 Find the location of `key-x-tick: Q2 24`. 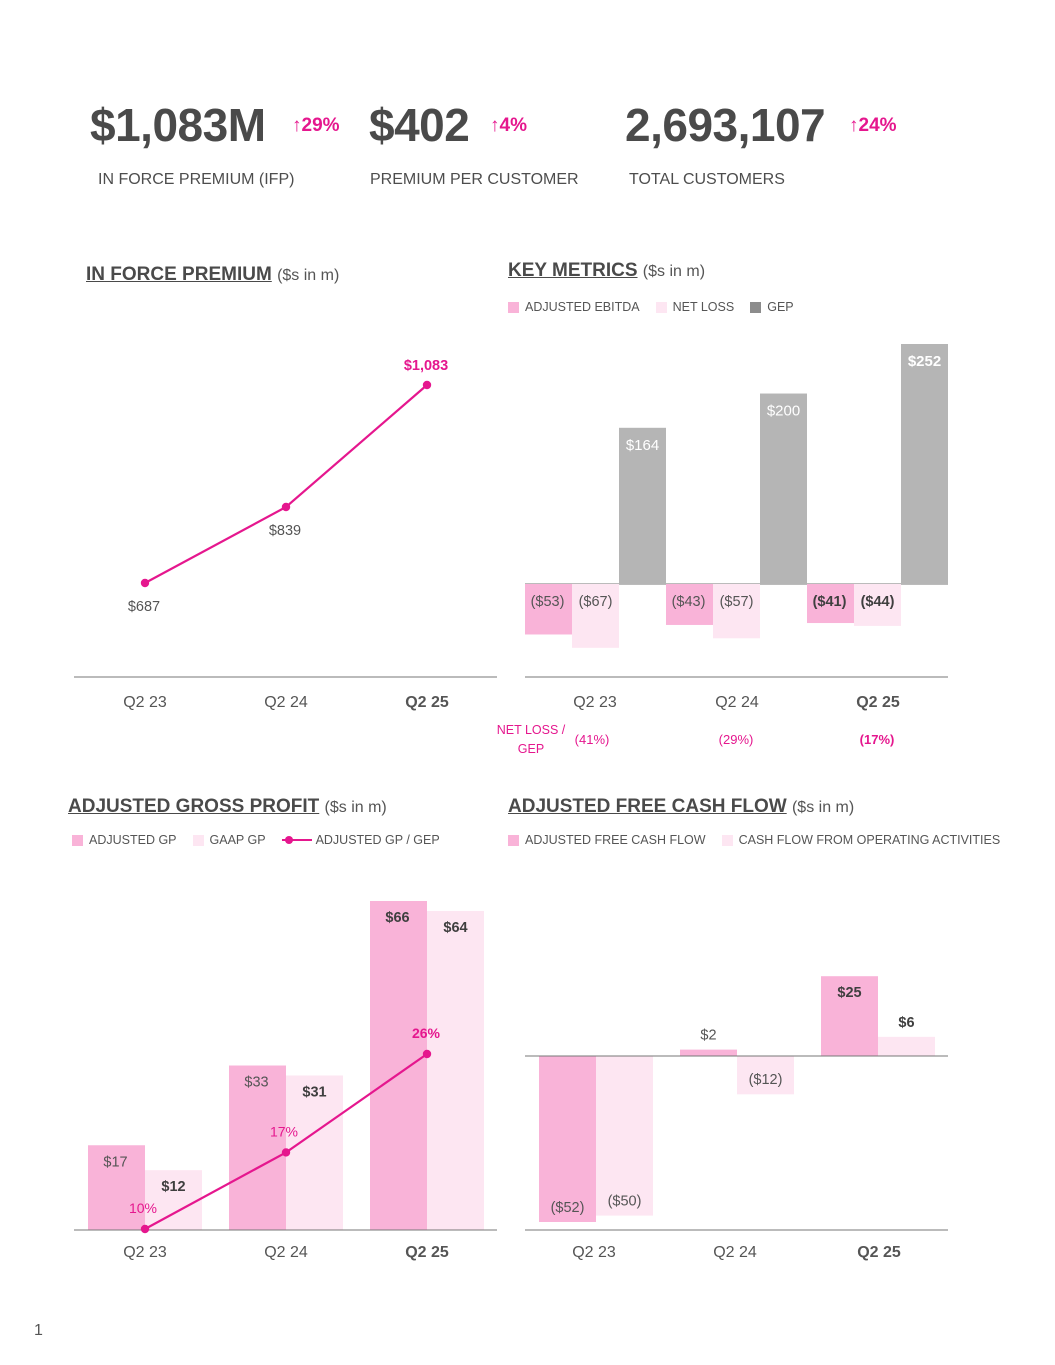

key-x-tick: Q2 24 is located at coordinates (737, 702).